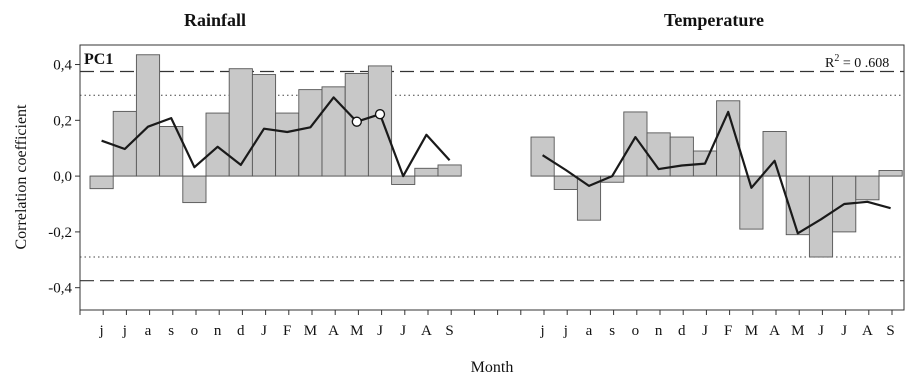 This screenshot has height=380, width=906. What do you see at coordinates (215, 20) in the screenshot?
I see `panel-title-rainfall: Rainfall` at bounding box center [215, 20].